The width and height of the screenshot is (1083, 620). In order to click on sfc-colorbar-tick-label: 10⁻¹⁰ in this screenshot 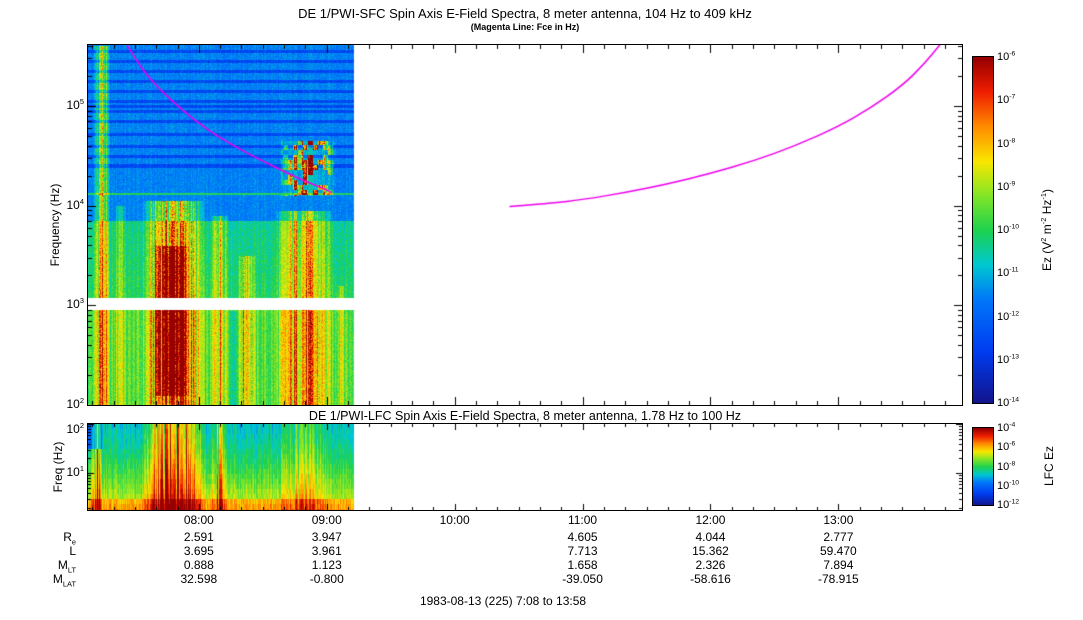, I will do `click(1008, 229)`.